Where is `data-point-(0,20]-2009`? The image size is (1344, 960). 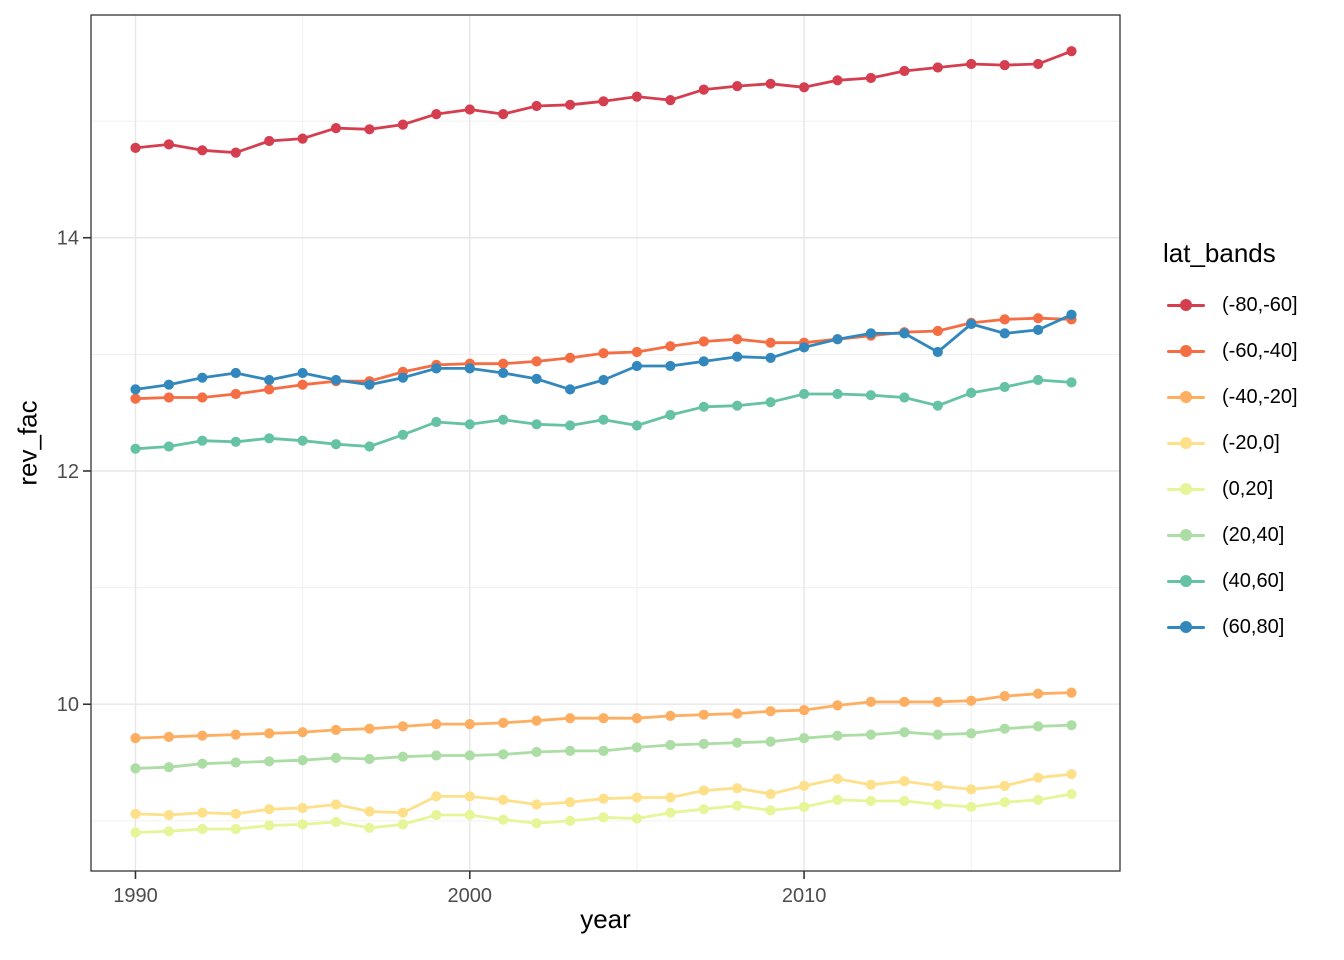
data-point-(0,20]-2009 is located at coordinates (770, 810).